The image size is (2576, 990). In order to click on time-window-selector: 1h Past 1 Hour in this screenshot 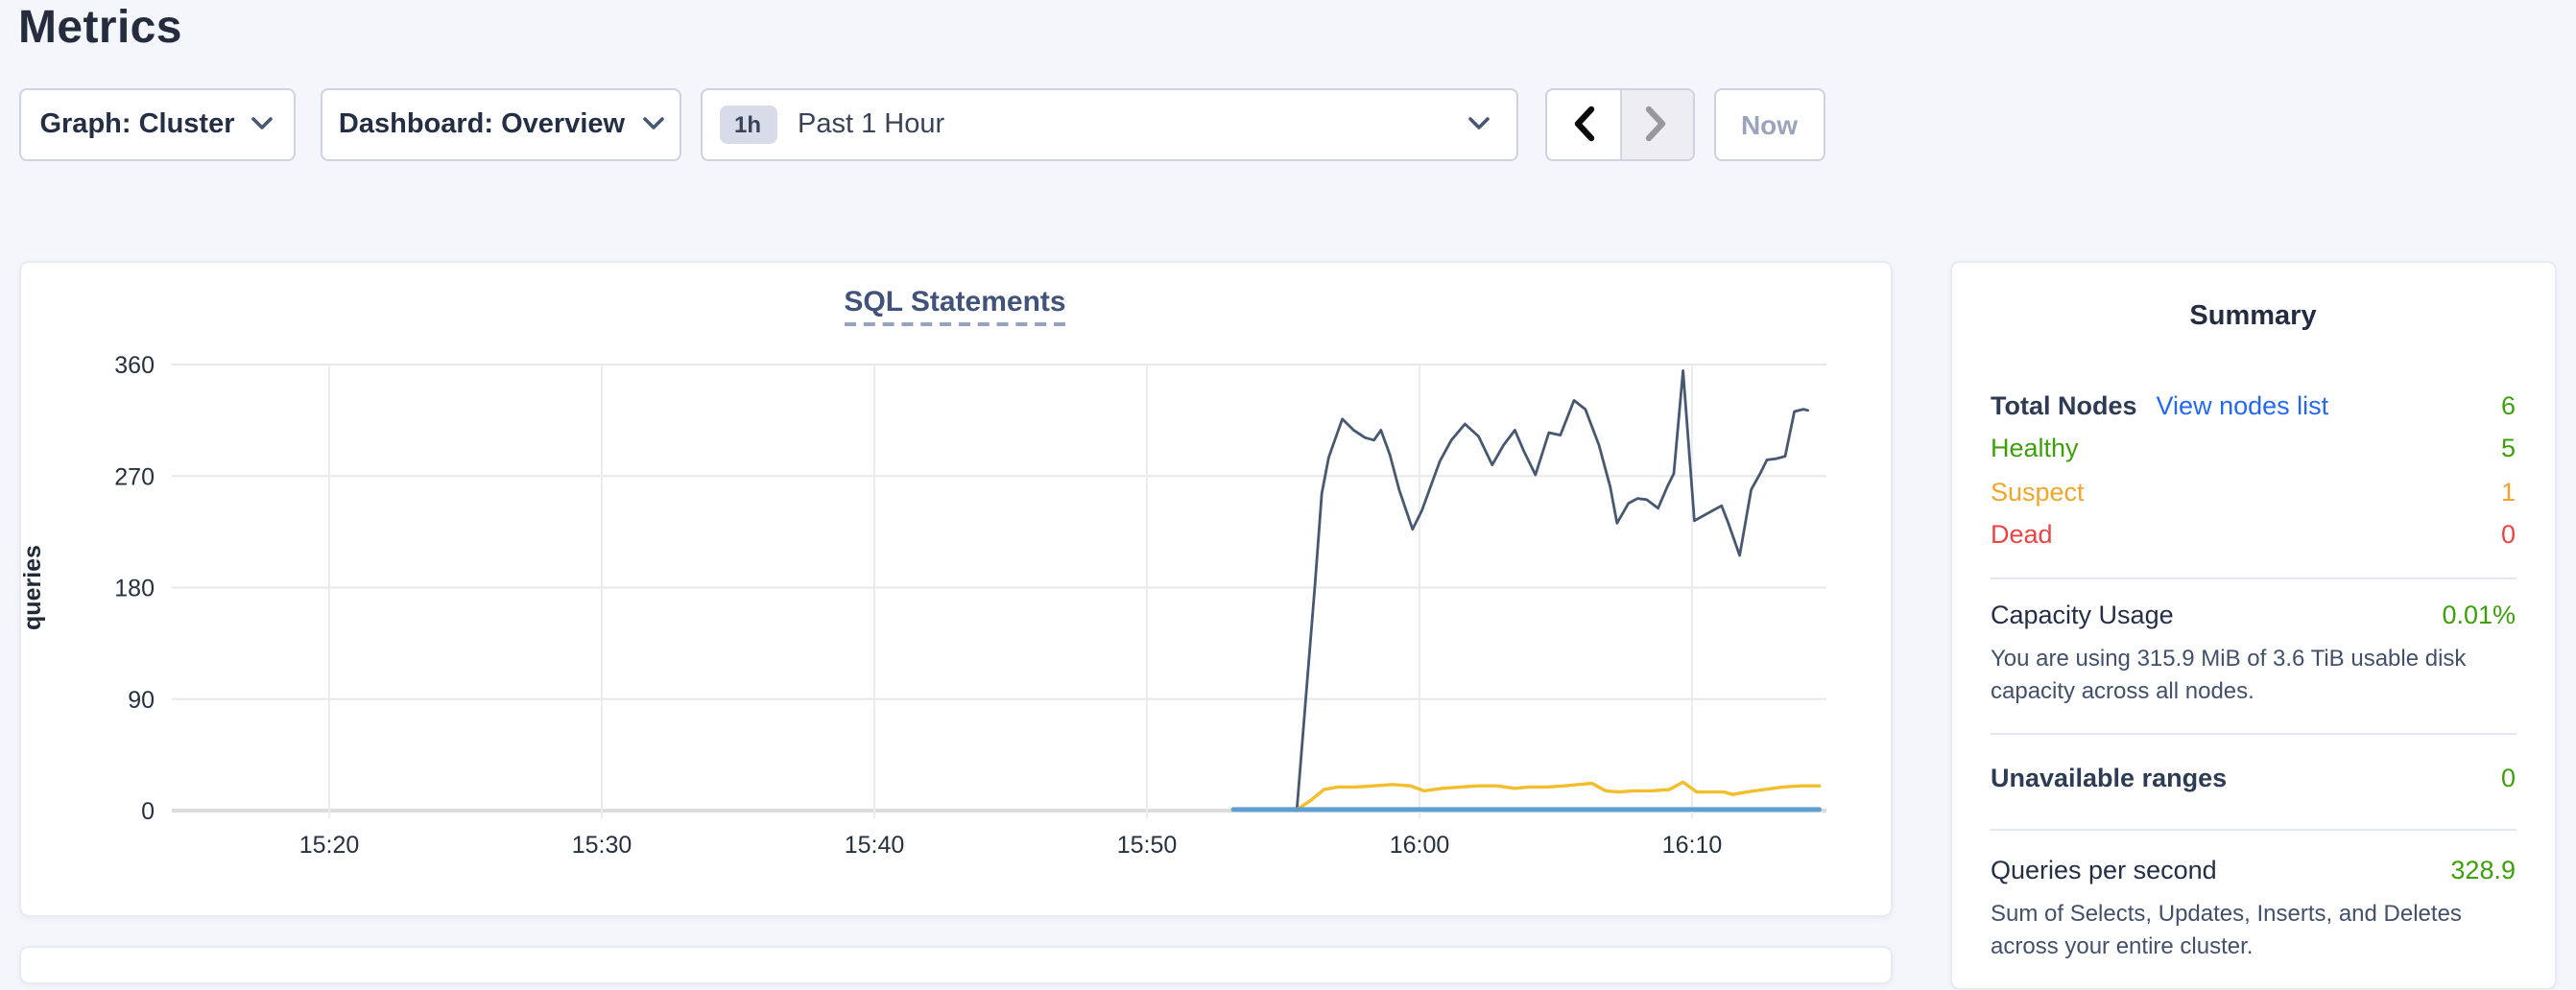, I will do `click(1109, 124)`.